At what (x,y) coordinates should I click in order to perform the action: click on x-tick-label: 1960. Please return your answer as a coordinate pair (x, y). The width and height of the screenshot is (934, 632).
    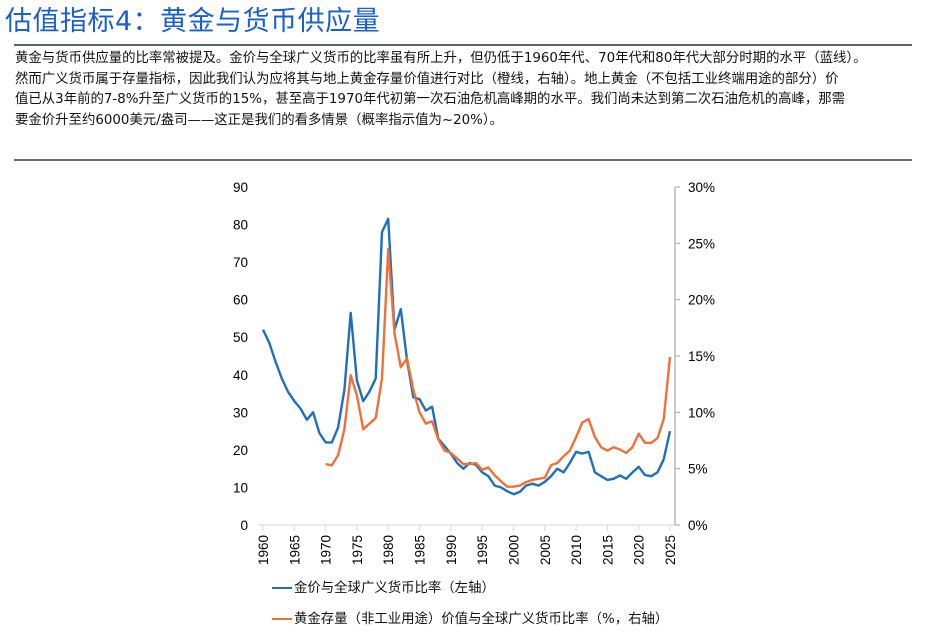
    Looking at the image, I should click on (263, 550).